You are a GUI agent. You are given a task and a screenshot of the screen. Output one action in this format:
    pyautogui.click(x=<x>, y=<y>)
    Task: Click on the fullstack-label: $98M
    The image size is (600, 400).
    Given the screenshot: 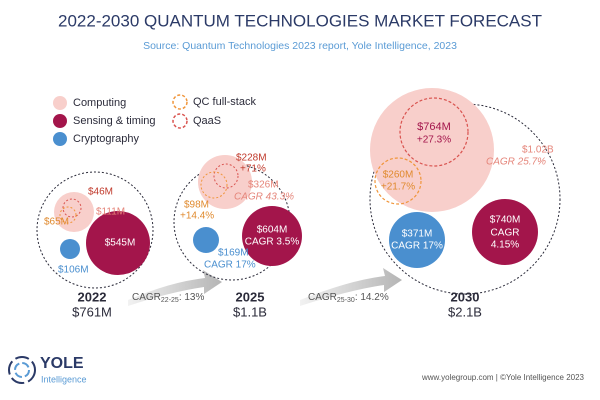 What is the action you would take?
    pyautogui.click(x=196, y=205)
    